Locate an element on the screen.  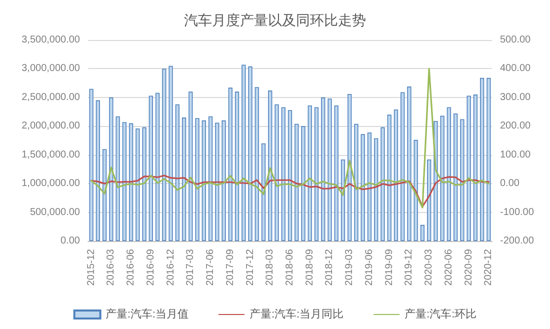
x-tick-label: 2017-12 is located at coordinates (250, 267).